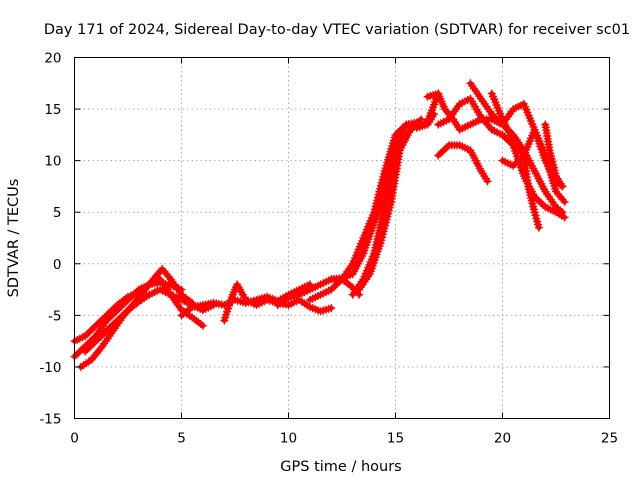  What do you see at coordinates (181, 439) in the screenshot?
I see `x-tick-label: 5` at bounding box center [181, 439].